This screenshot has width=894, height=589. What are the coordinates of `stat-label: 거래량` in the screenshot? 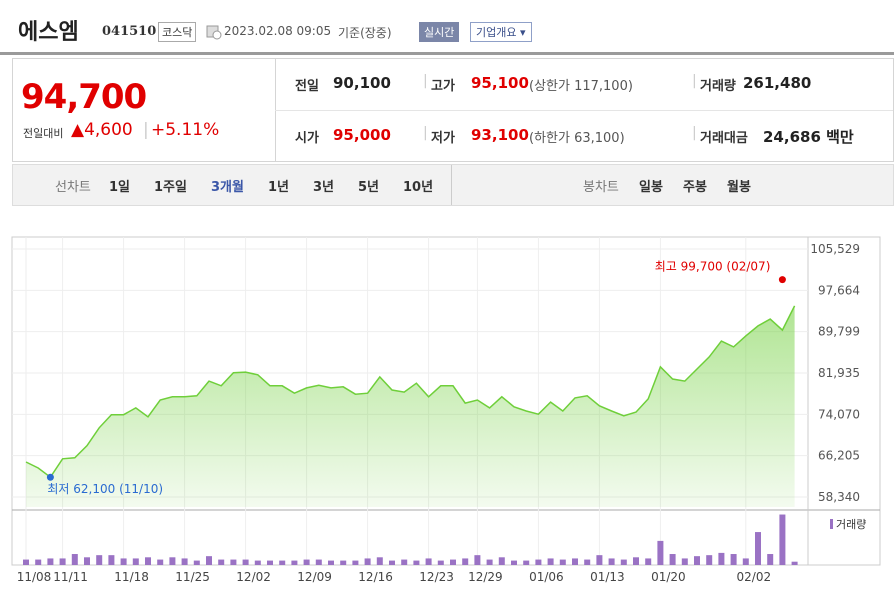 It's located at (718, 86).